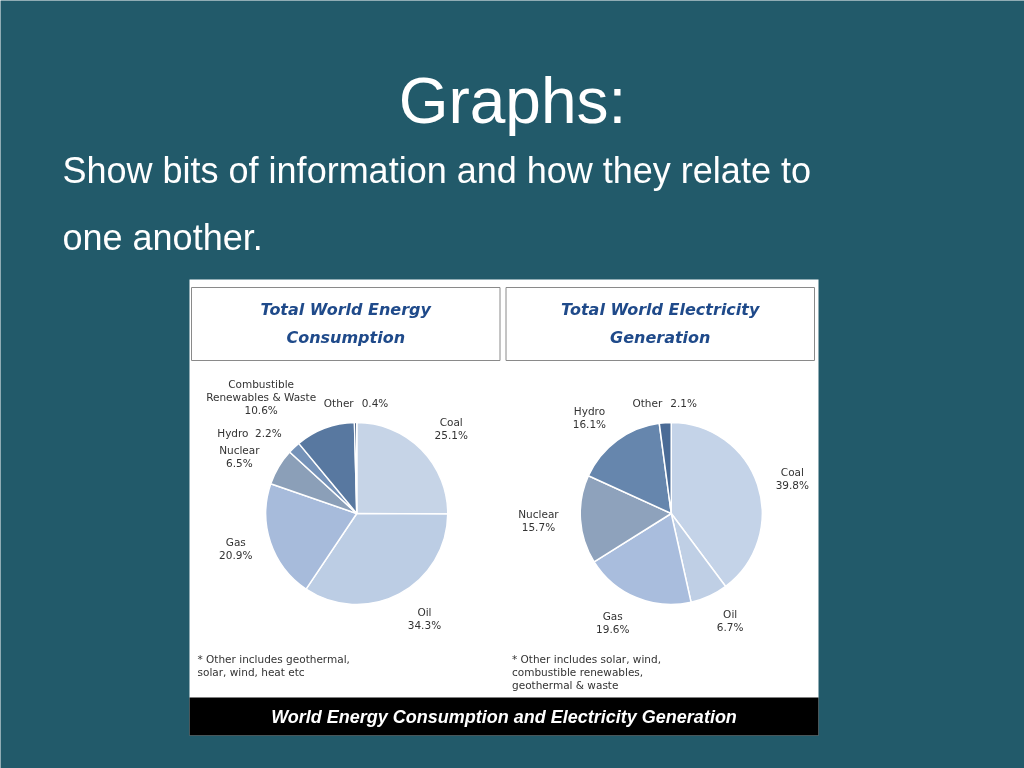 Image resolution: width=1024 pixels, height=768 pixels. Describe the element at coordinates (236, 555) in the screenshot. I see `data-label: 20.9%` at that location.